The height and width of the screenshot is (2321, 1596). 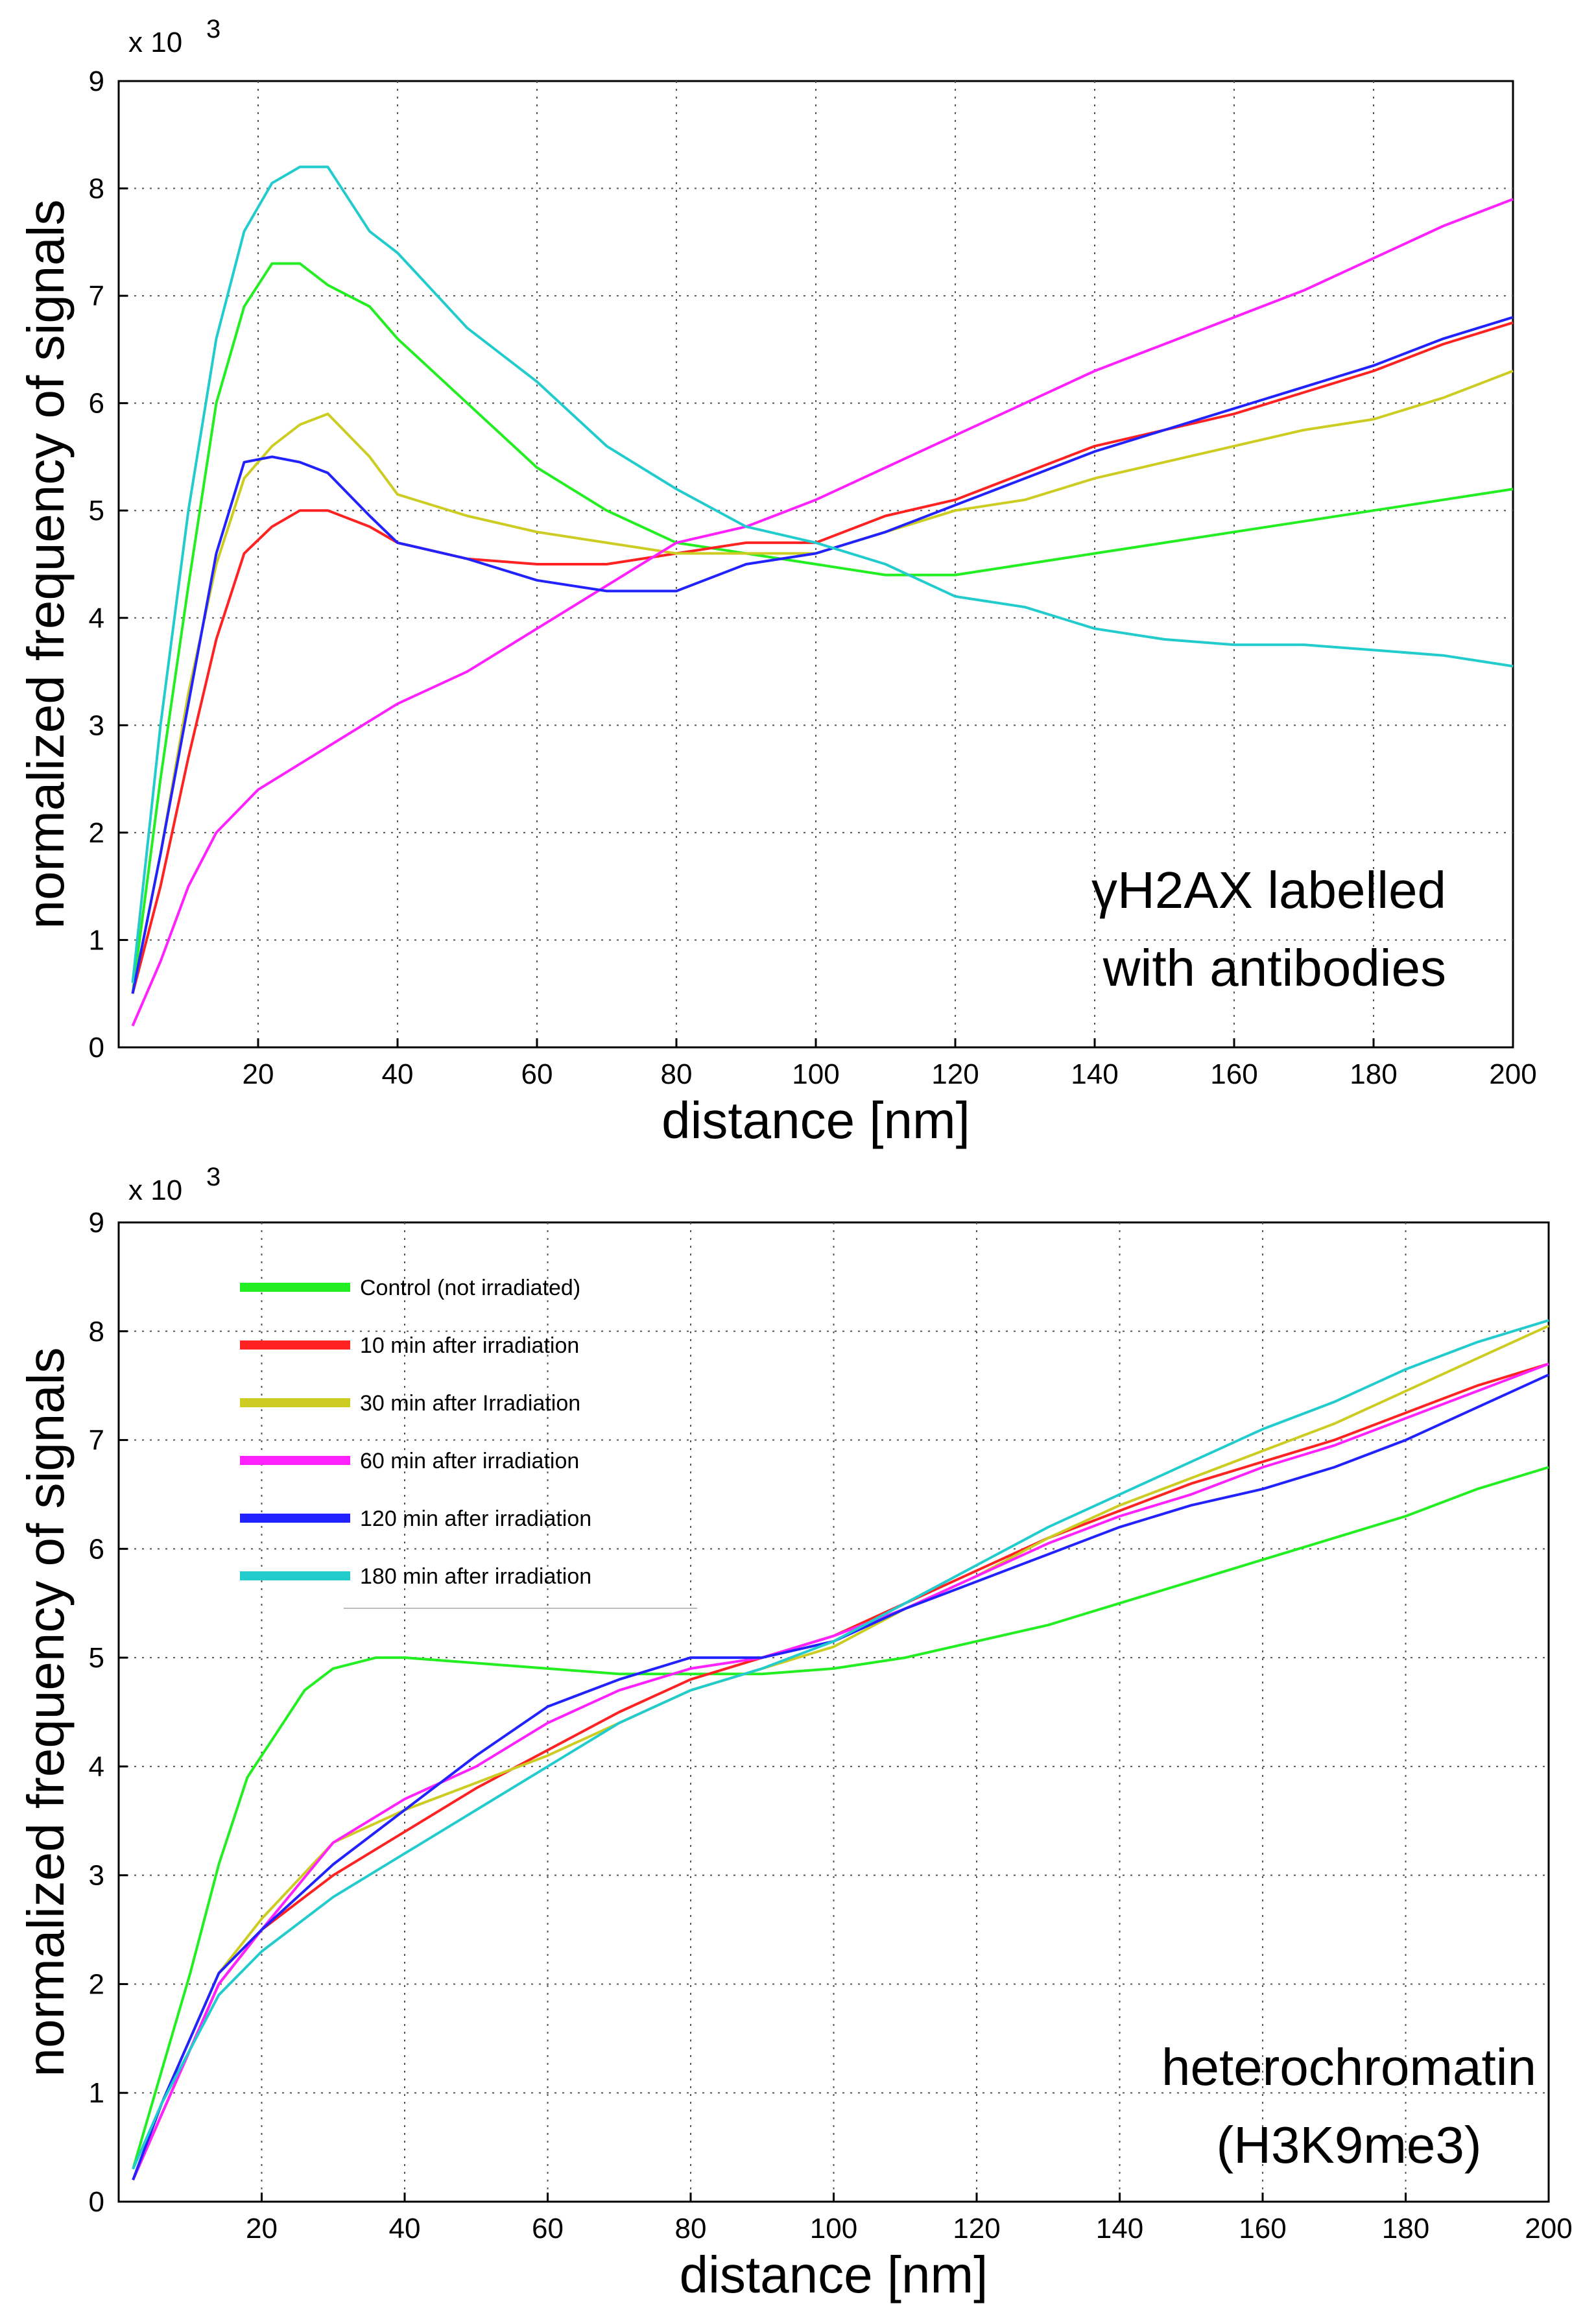 I want to click on legend-label: 120 min after irradiation, so click(x=475, y=1518).